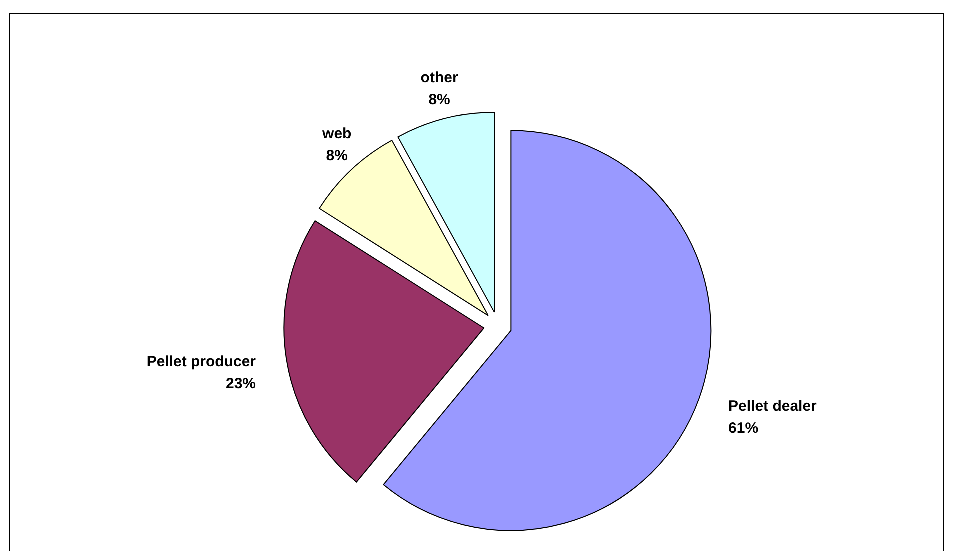 Image resolution: width=956 pixels, height=551 pixels. What do you see at coordinates (439, 77) in the screenshot?
I see `slice-label: other` at bounding box center [439, 77].